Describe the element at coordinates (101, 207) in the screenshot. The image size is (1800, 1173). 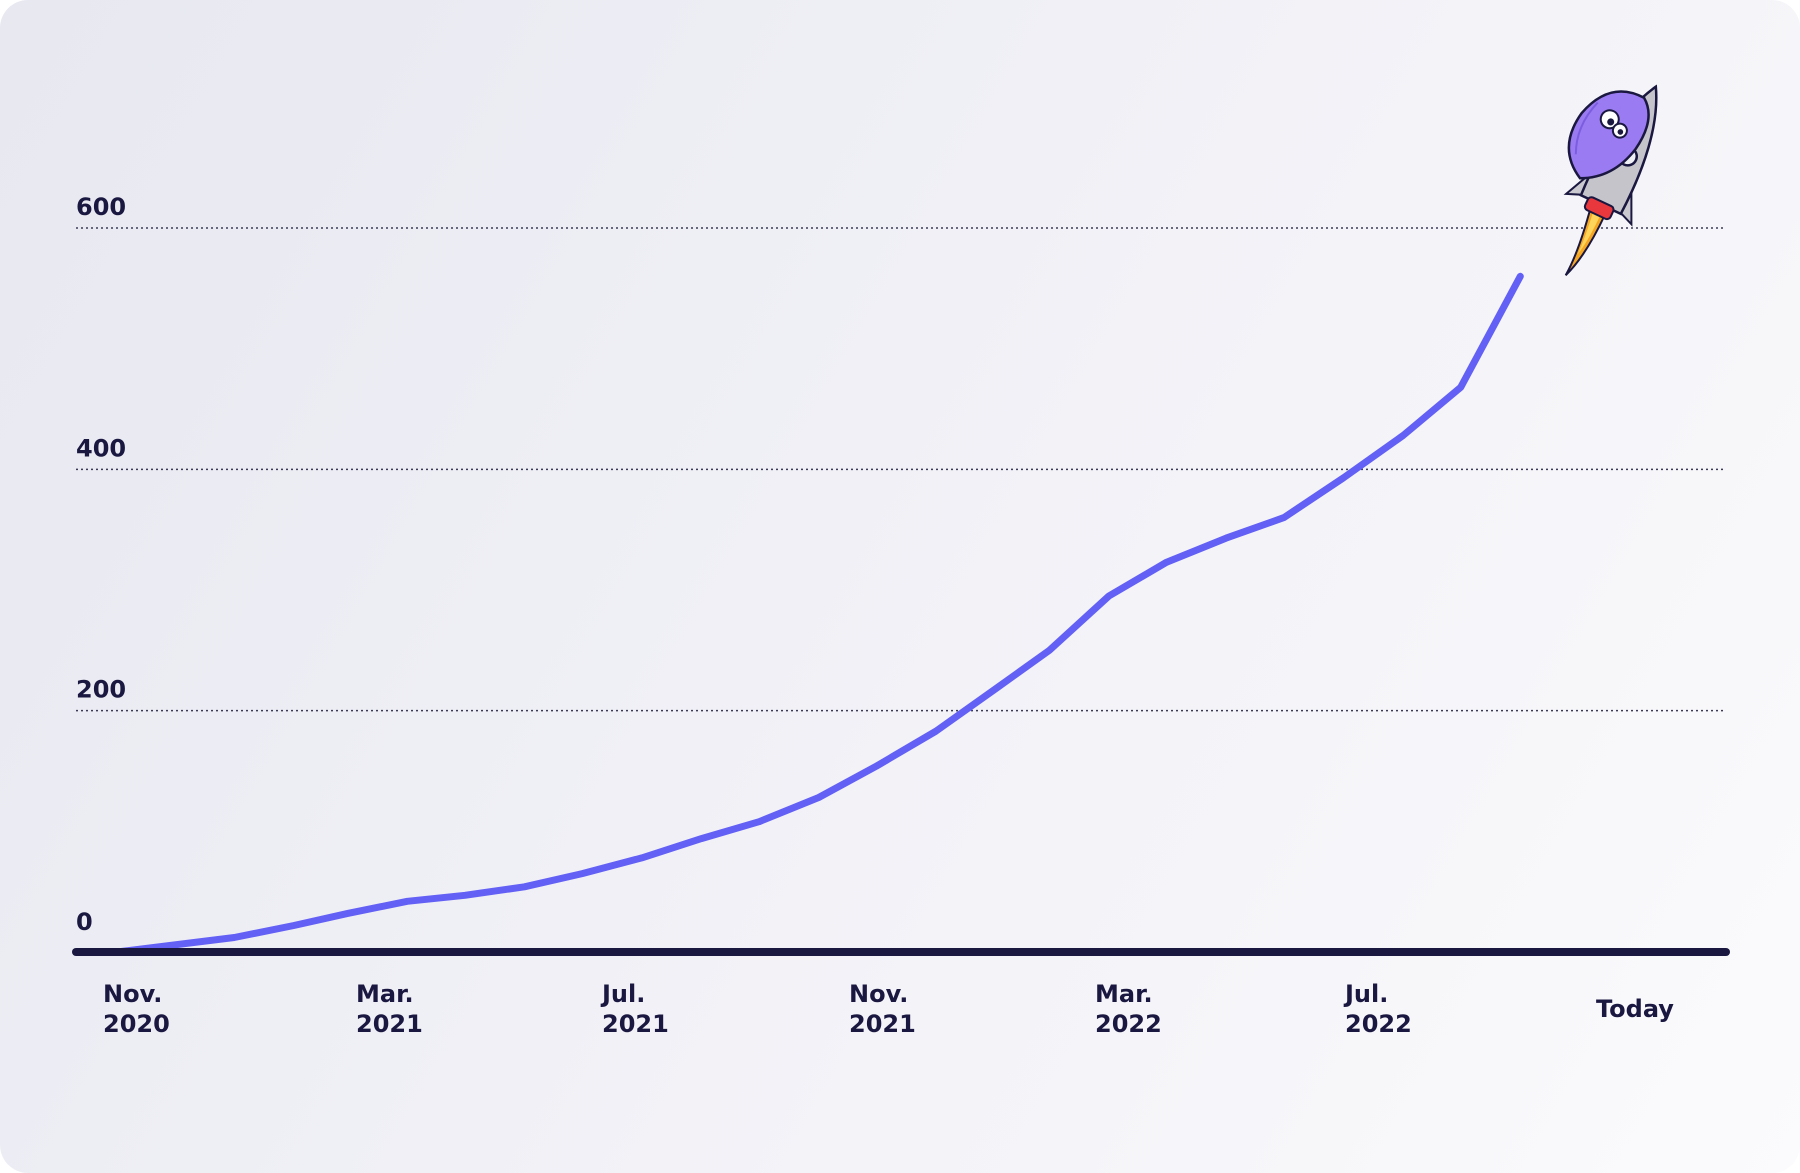
I see `y-tick-label: 600` at that location.